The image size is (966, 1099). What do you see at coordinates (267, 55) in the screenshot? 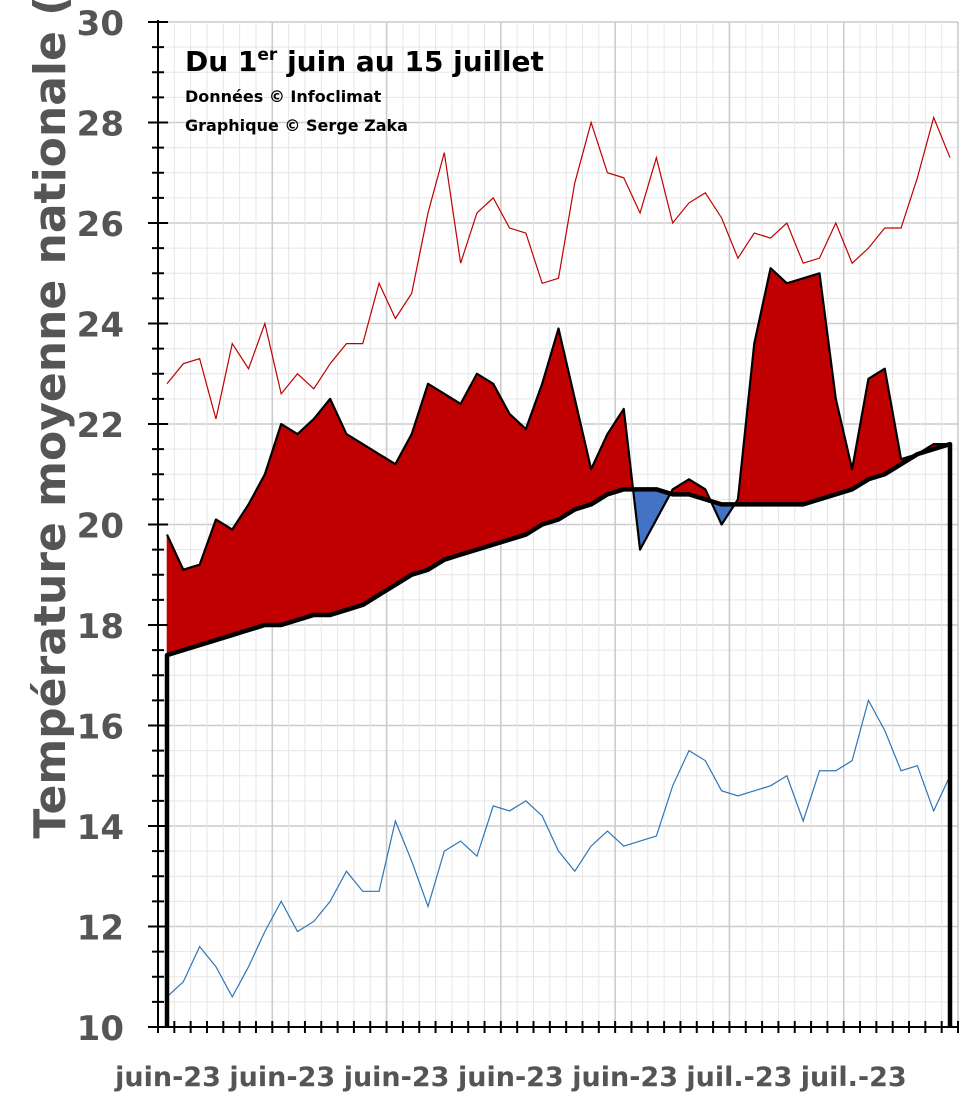
I see `chart-title-sup: er` at bounding box center [267, 55].